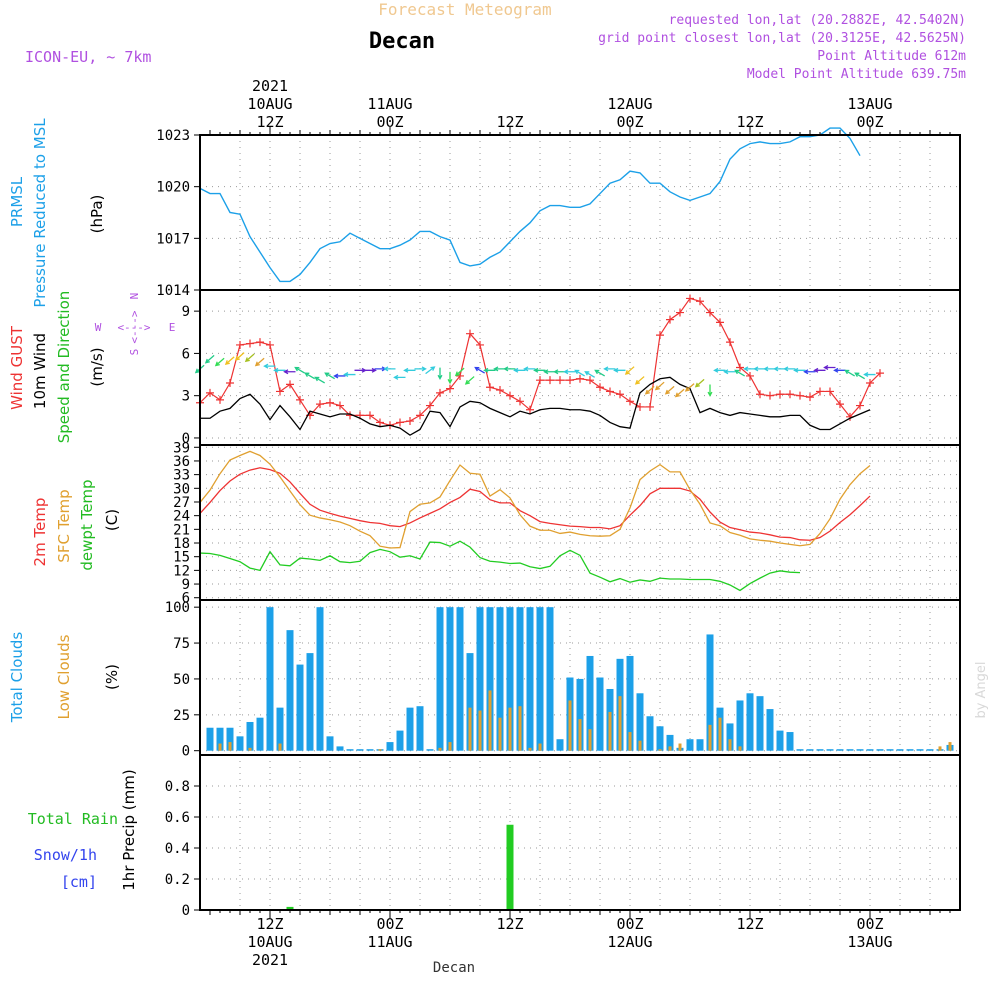  I want to click on y-tick-label: 9, so click(186, 312).